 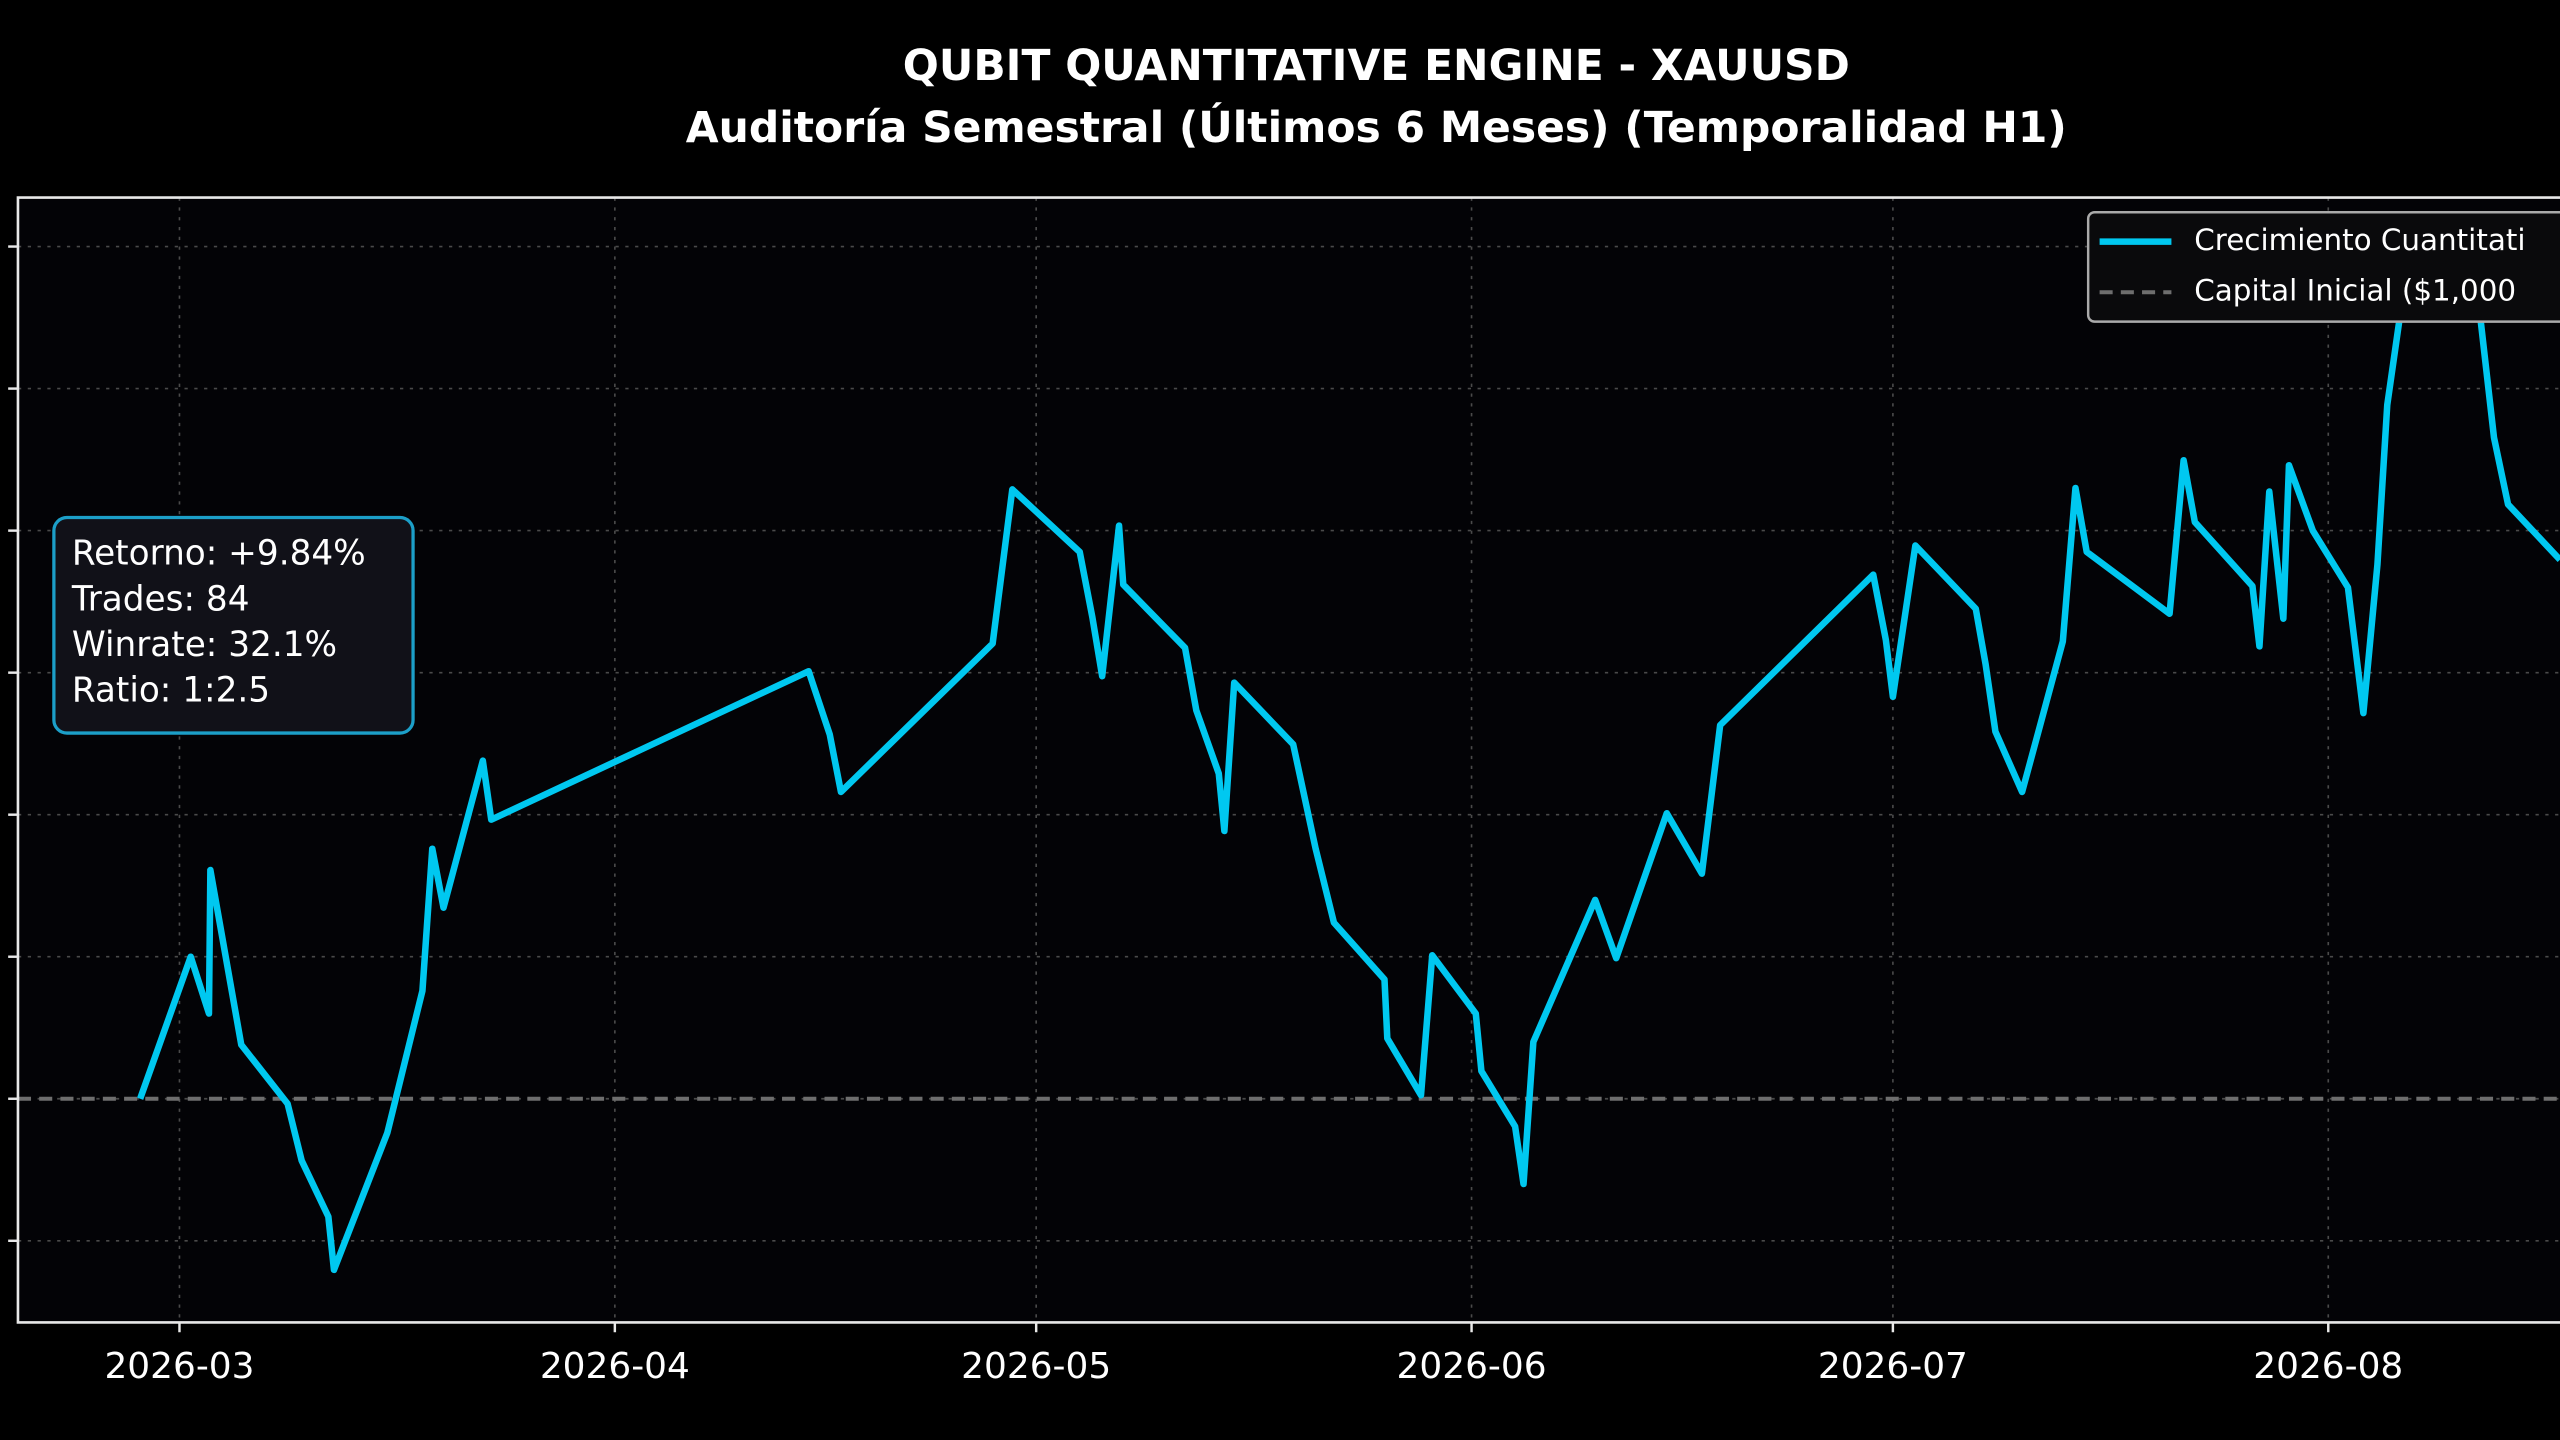 I want to click on x-tick-label: 2026-05, so click(x=1036, y=1366).